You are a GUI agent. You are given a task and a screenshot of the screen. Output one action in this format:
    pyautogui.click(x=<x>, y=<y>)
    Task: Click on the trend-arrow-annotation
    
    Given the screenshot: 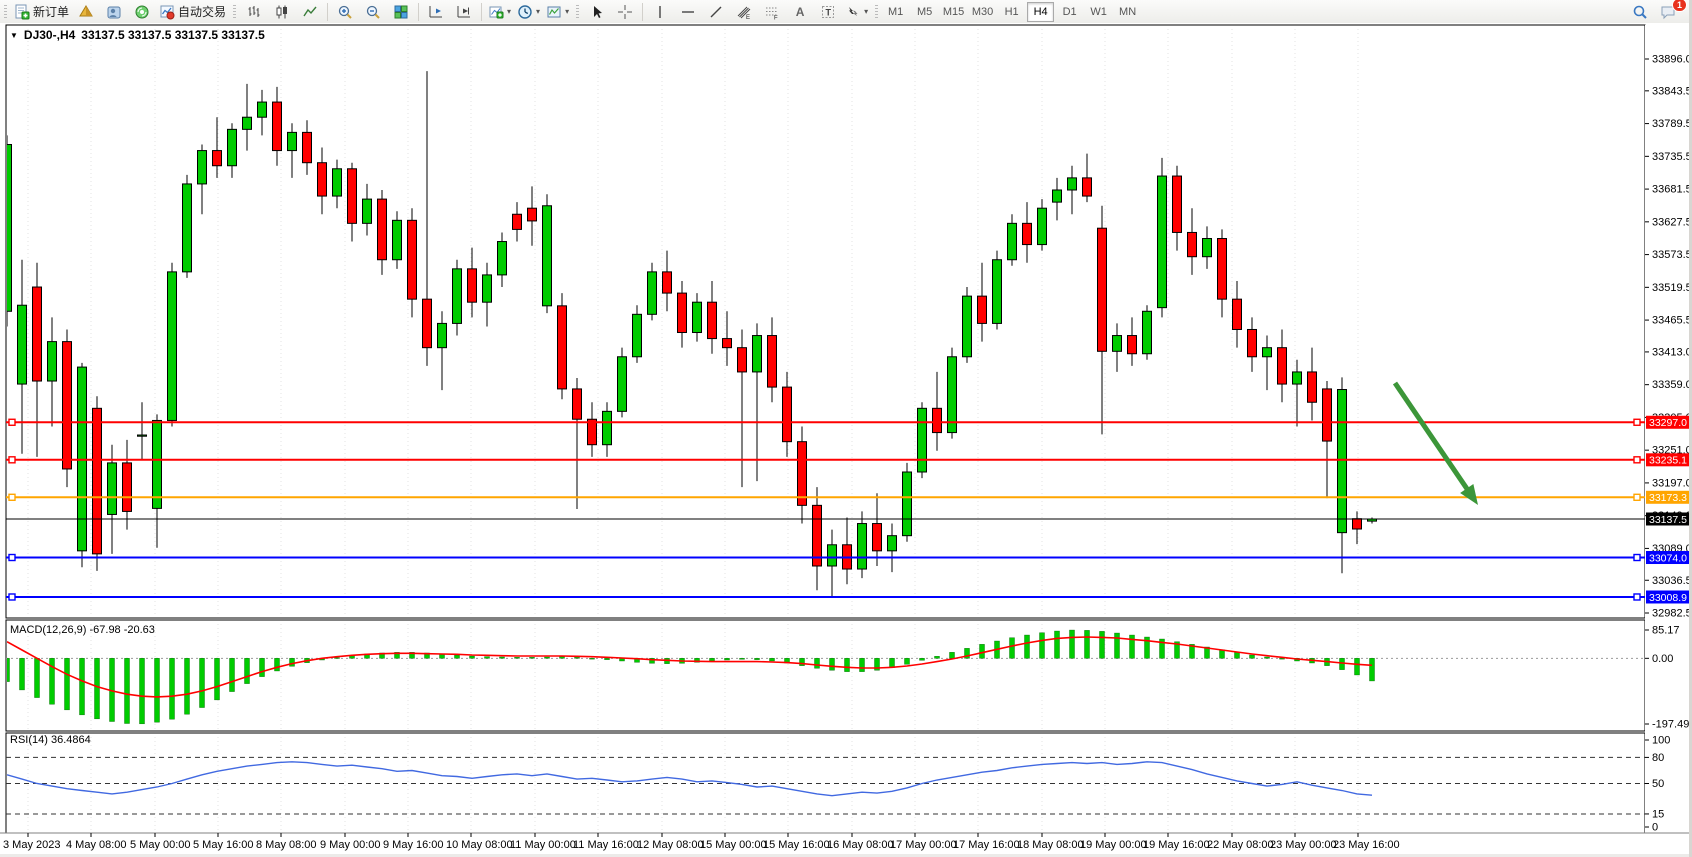 What is the action you would take?
    pyautogui.click(x=1435, y=443)
    